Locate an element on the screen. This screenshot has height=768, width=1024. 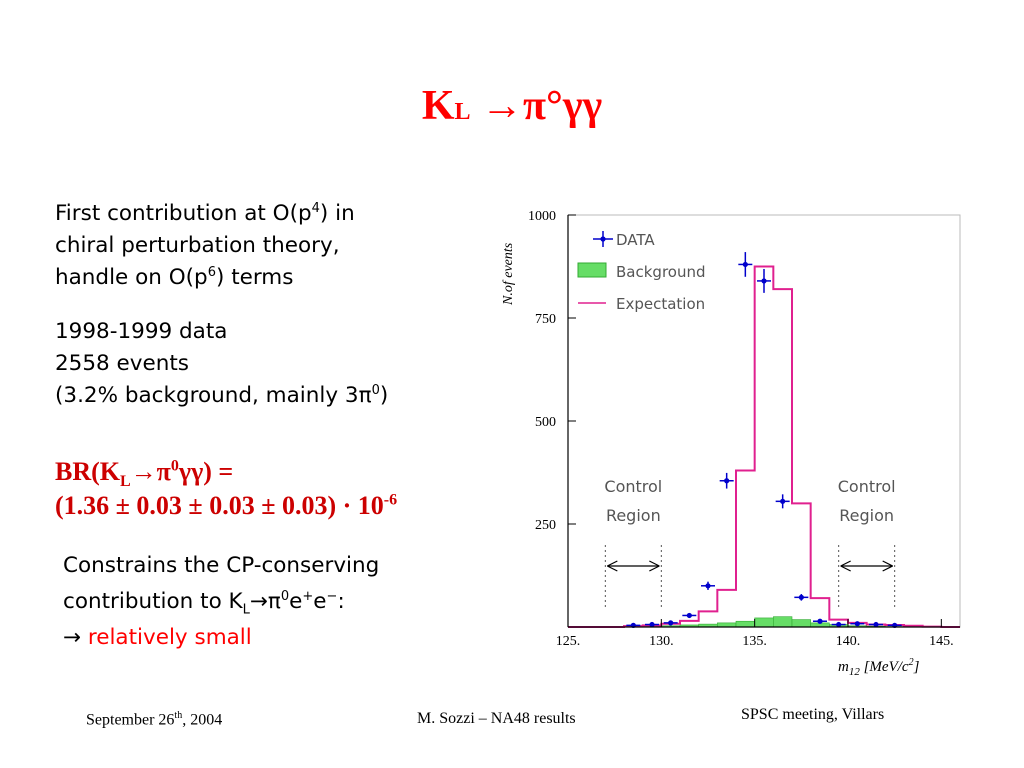
y-tick-label: 500 is located at coordinates (545, 422).